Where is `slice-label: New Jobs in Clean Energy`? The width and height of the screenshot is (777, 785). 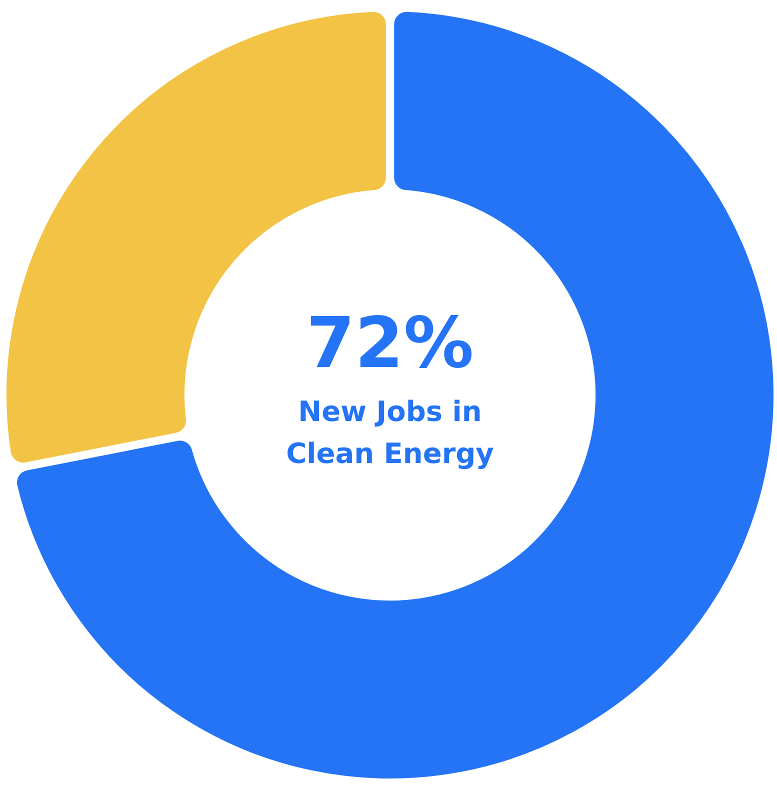
slice-label: New Jobs in Clean Energy is located at coordinates (390, 432).